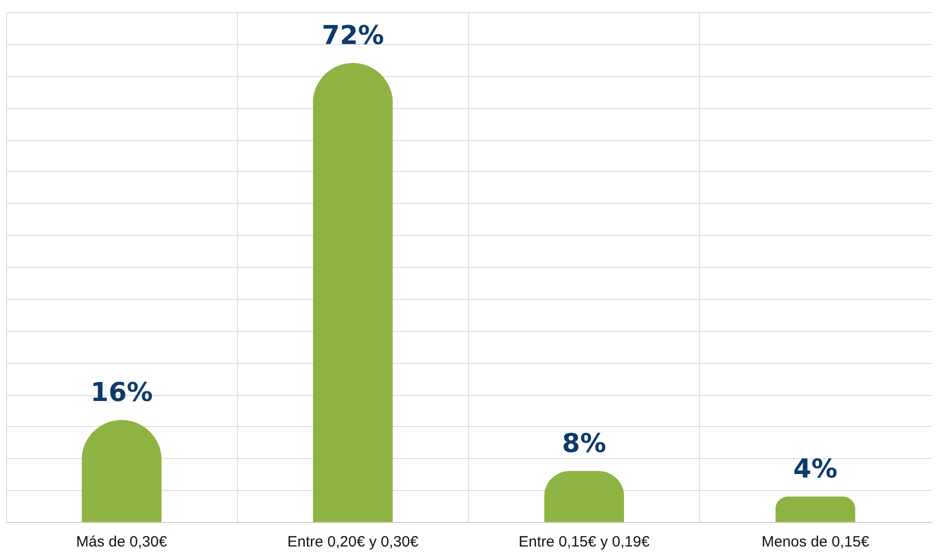 The width and height of the screenshot is (937, 559). What do you see at coordinates (584, 444) in the screenshot?
I see `data-label: 8%` at bounding box center [584, 444].